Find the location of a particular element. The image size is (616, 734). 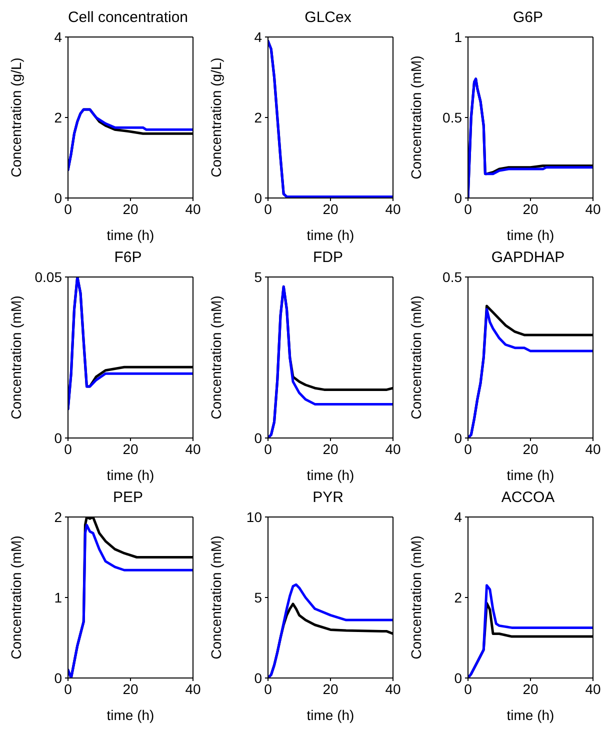

chart-title: Cell concentration is located at coordinates (128, 18).